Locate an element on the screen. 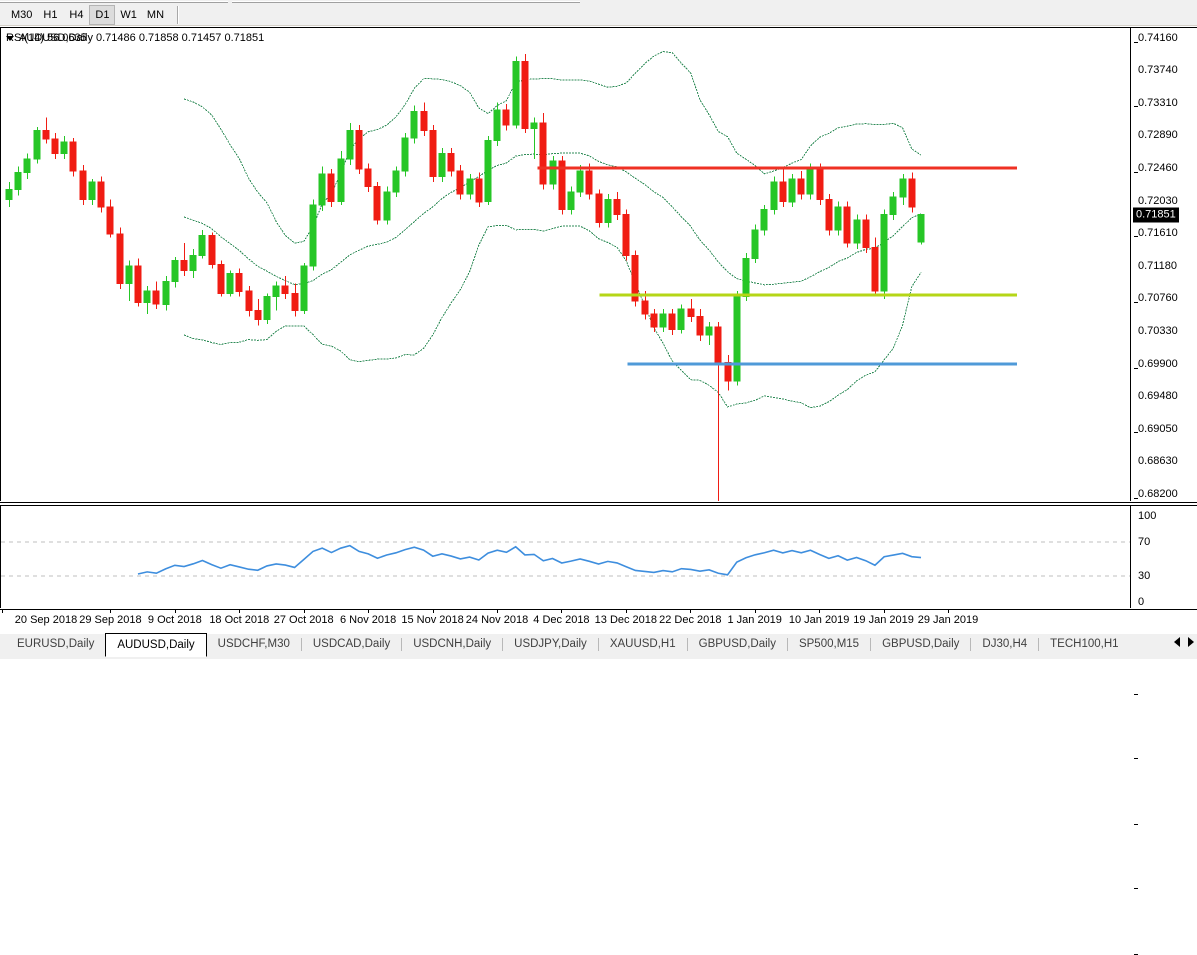 The height and width of the screenshot is (955, 1197). rsi-indicator-panel is located at coordinates (565, 556).